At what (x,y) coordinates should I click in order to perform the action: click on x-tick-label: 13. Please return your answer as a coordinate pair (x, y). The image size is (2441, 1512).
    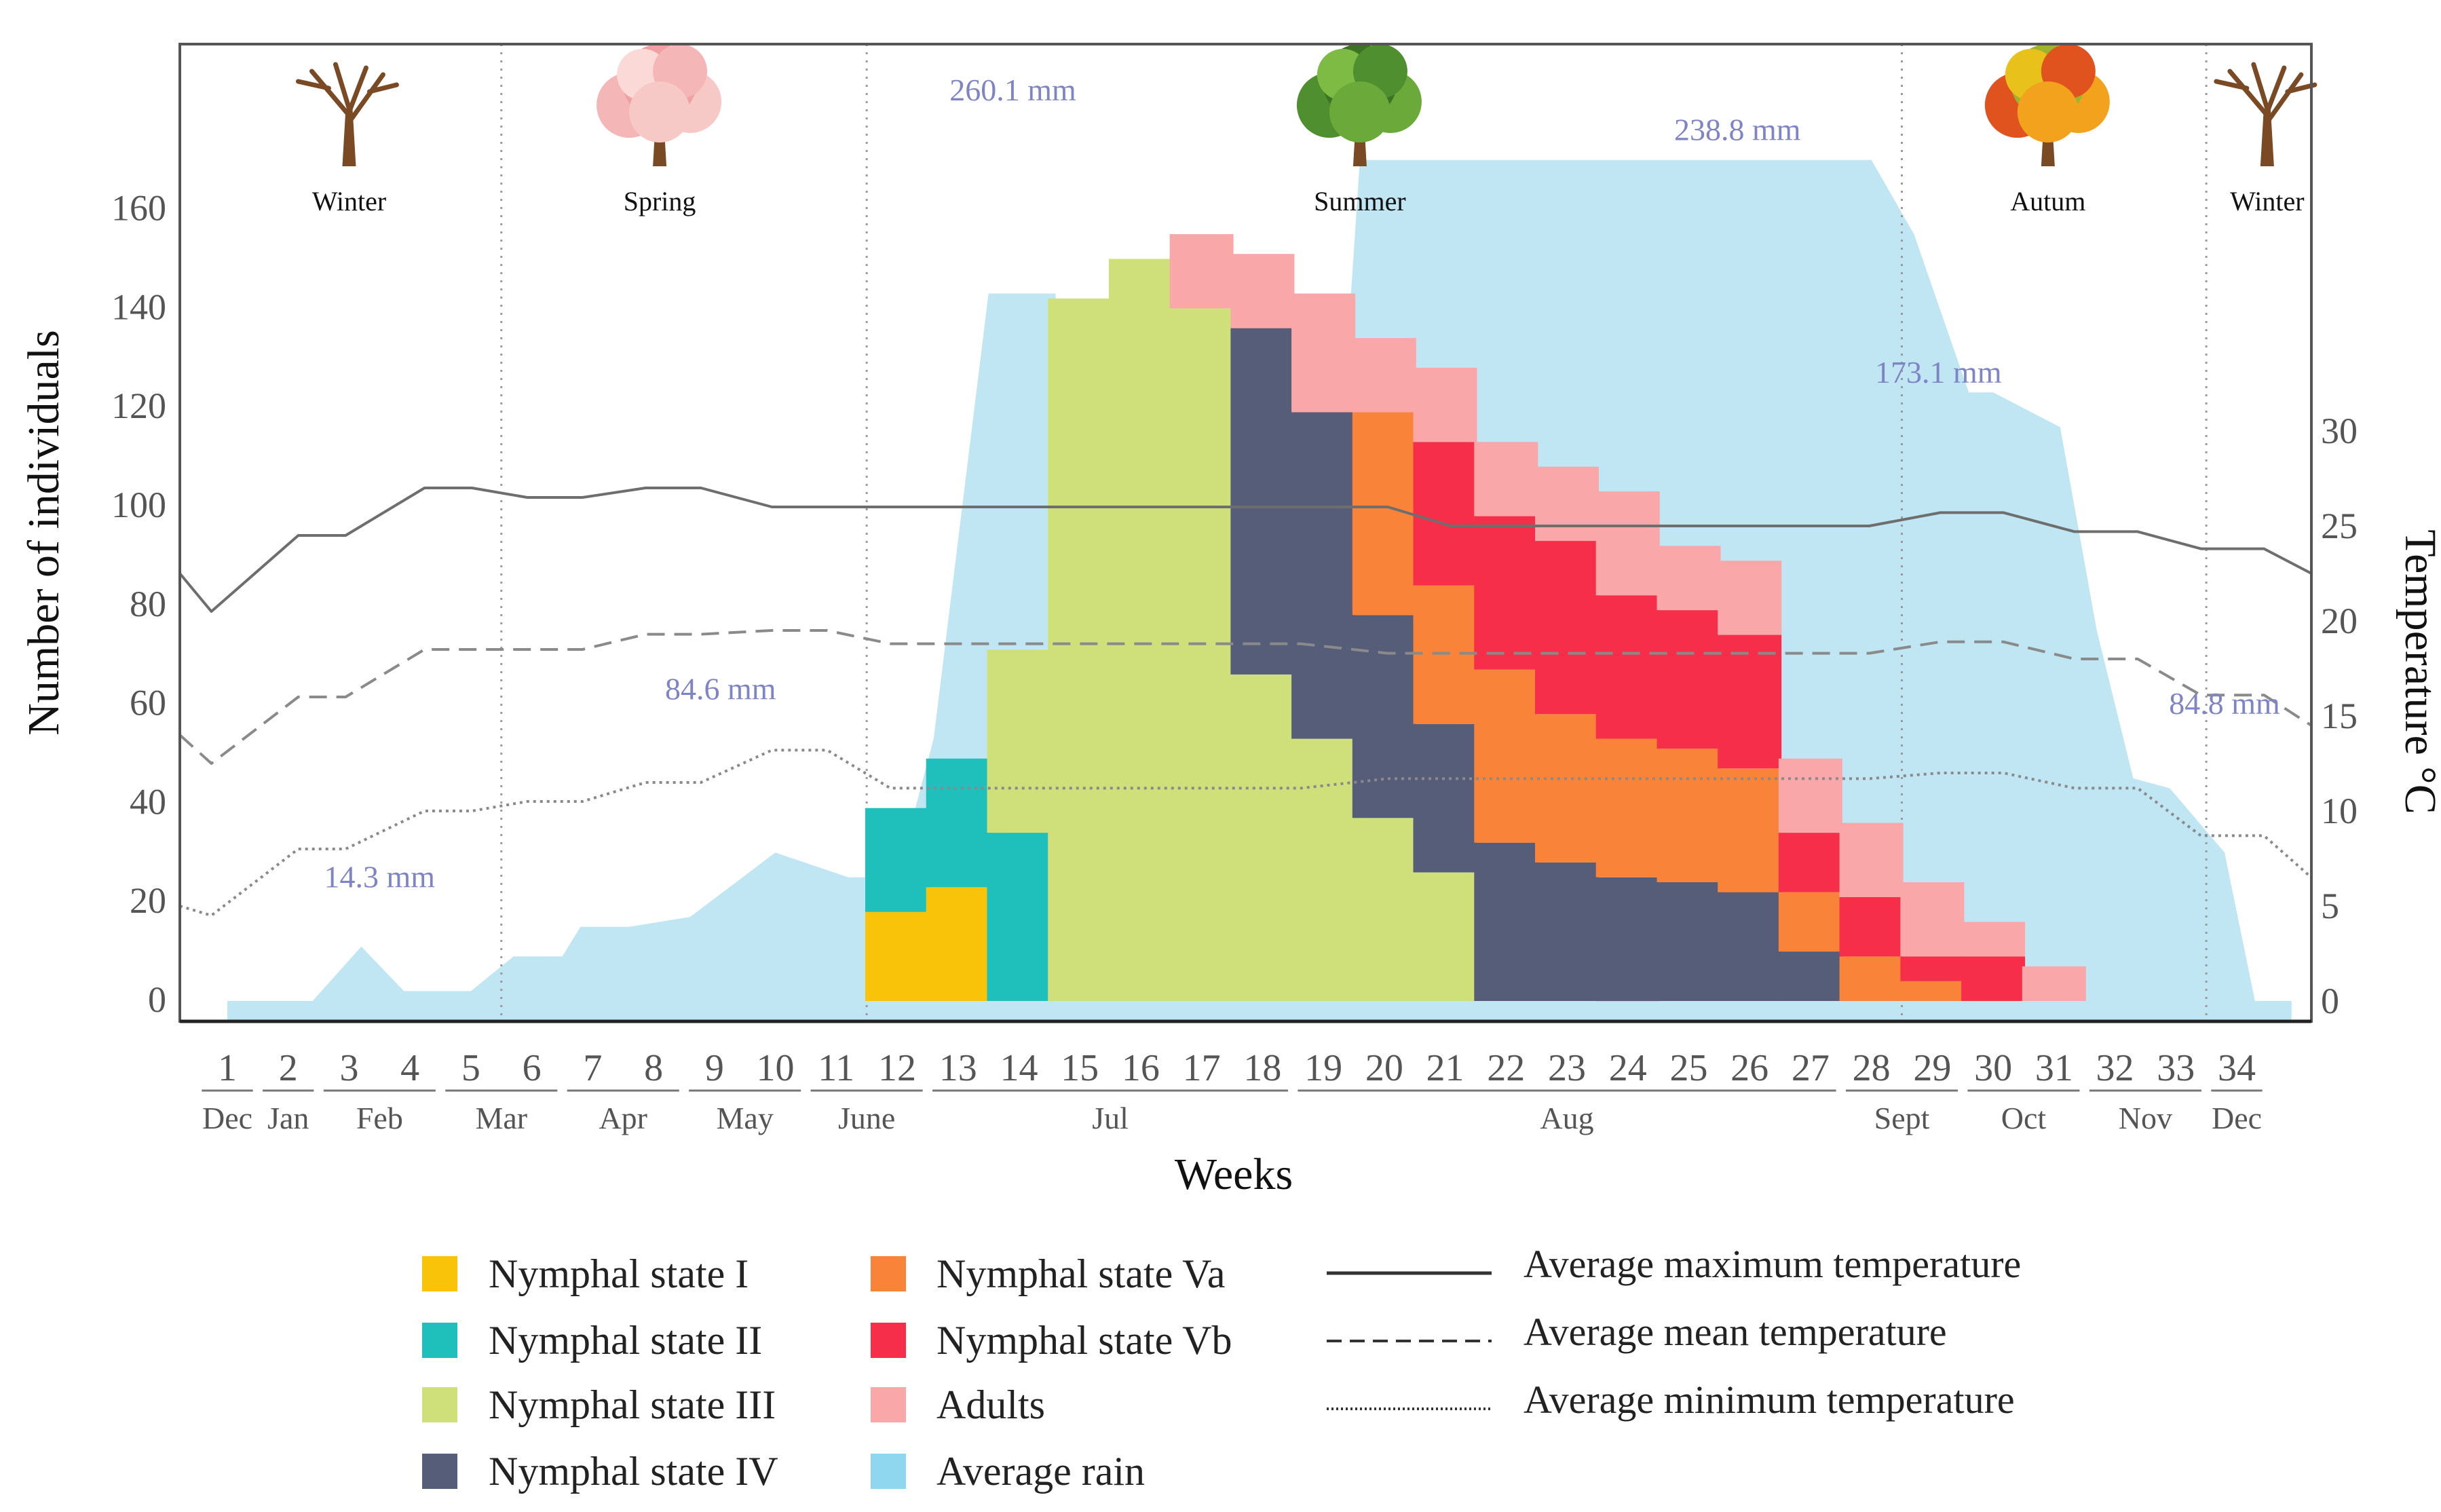
    Looking at the image, I should click on (958, 1068).